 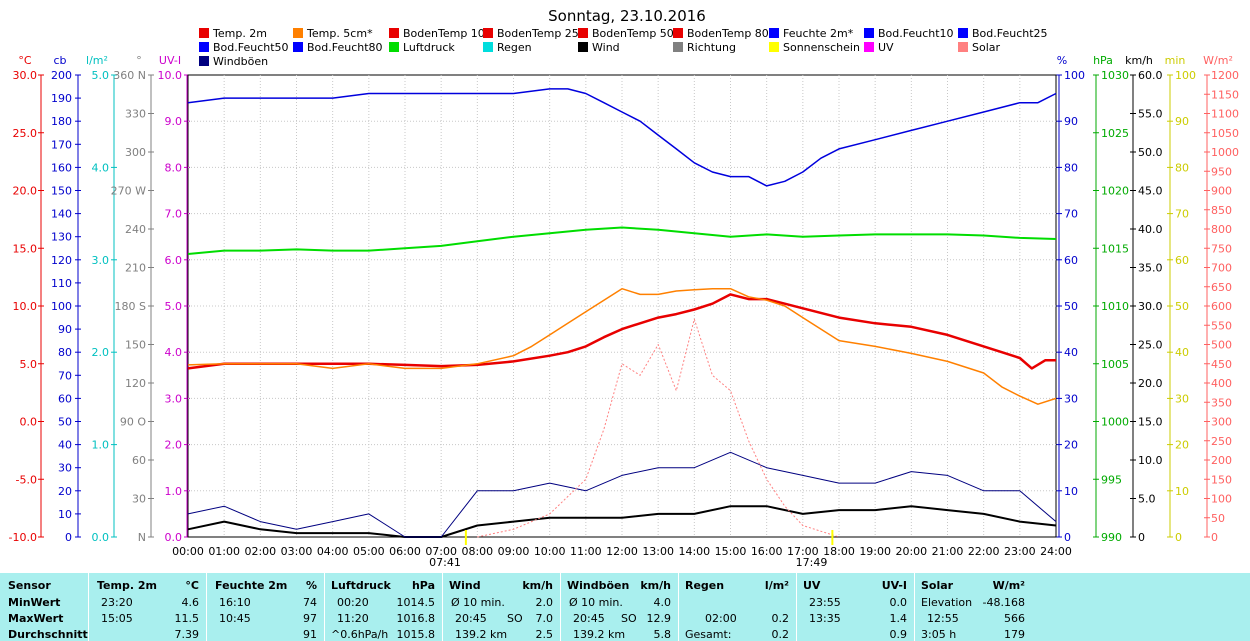 I want to click on stats-max-time: 02:00, so click(x=721, y=618).